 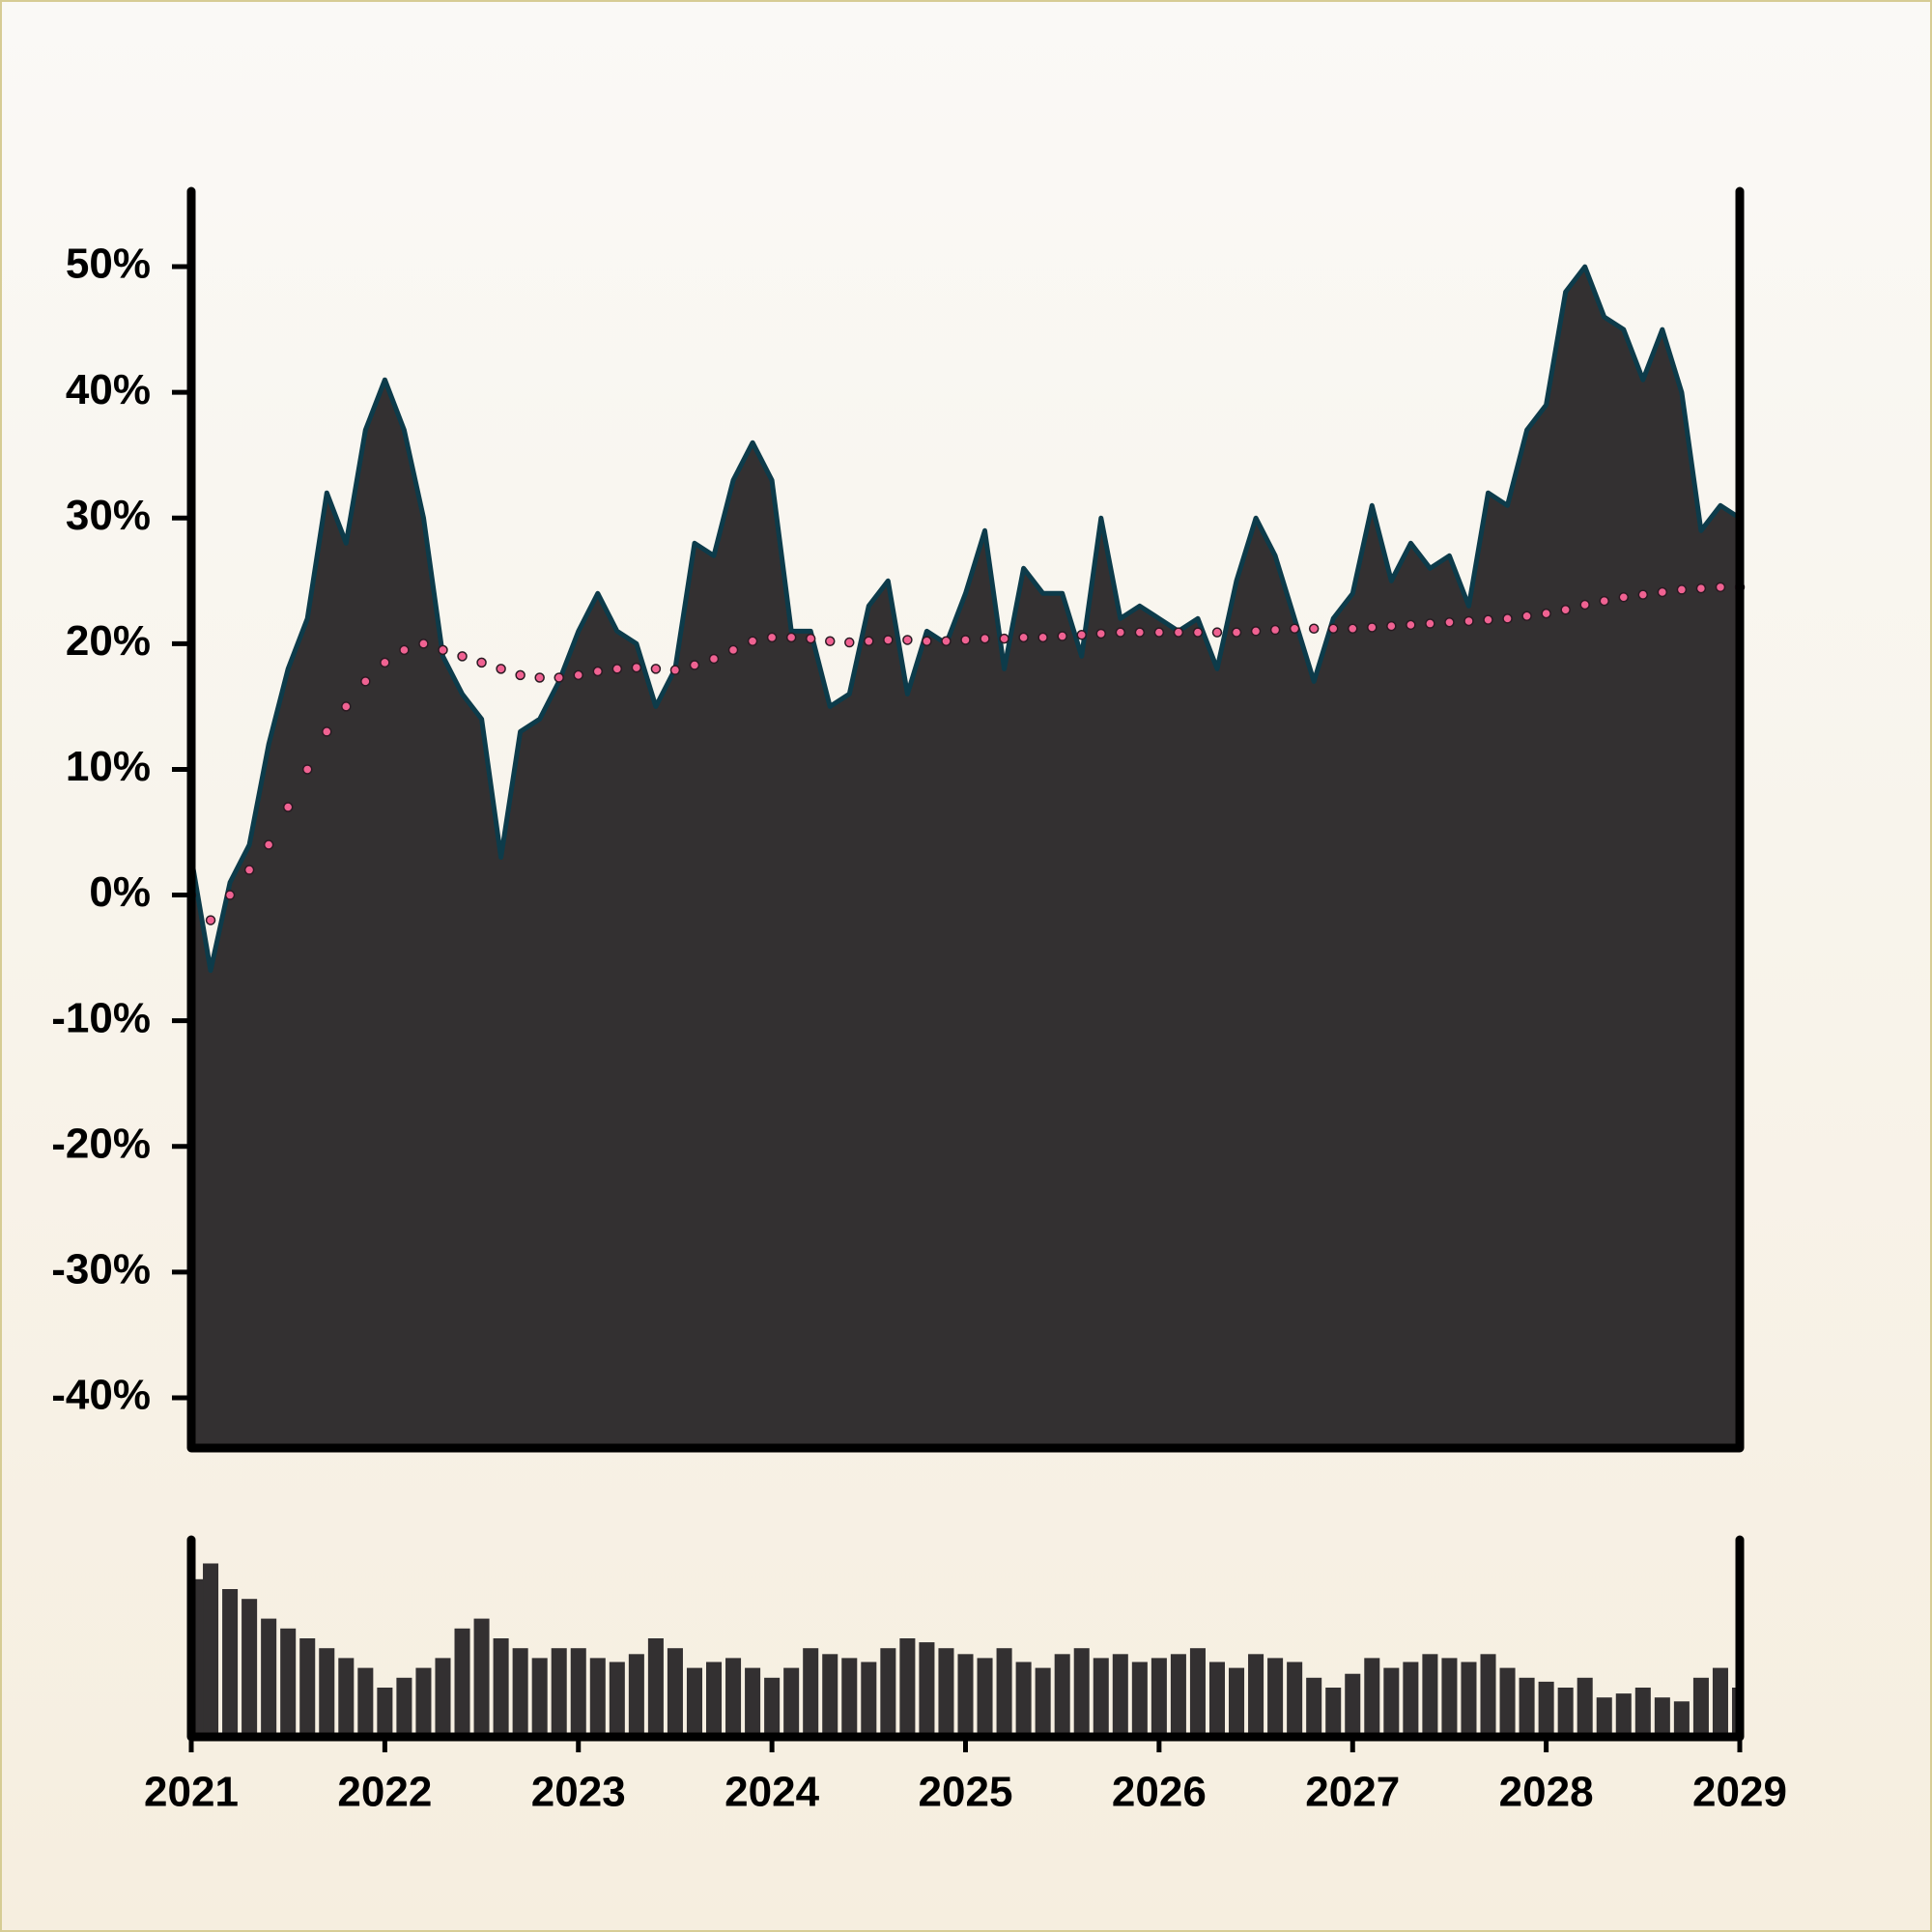 I want to click on y-tick-label: -20%, so click(x=101, y=1143).